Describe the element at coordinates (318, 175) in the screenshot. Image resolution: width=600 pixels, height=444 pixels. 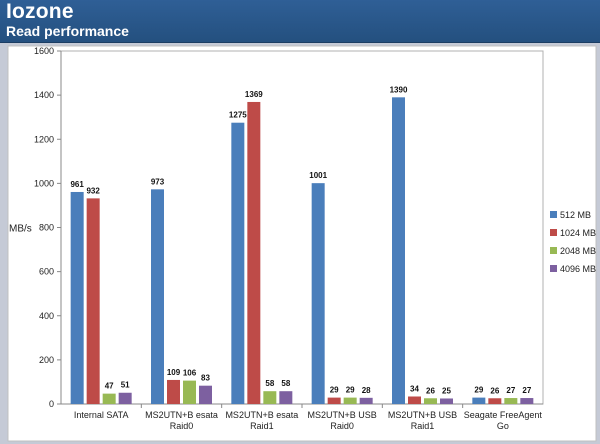
I see `data-label: 1001` at that location.